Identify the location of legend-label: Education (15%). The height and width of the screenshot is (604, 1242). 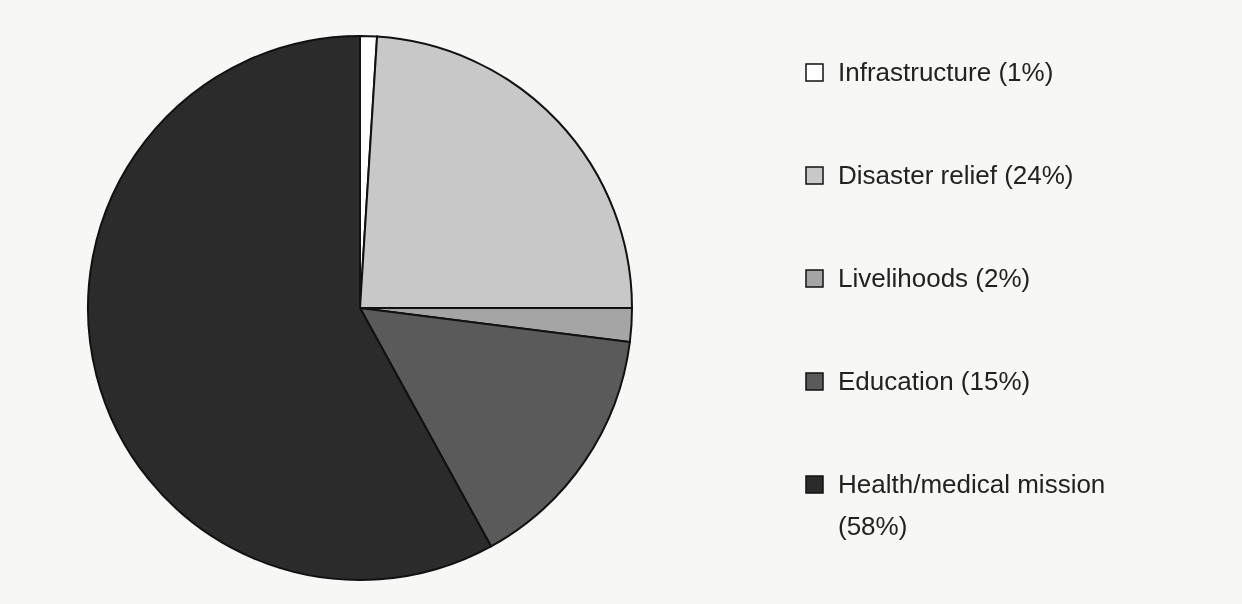
(934, 380).